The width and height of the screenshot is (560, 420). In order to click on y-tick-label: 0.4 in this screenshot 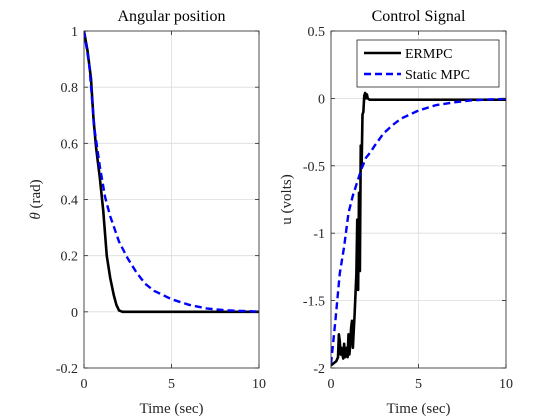, I will do `click(70, 201)`.